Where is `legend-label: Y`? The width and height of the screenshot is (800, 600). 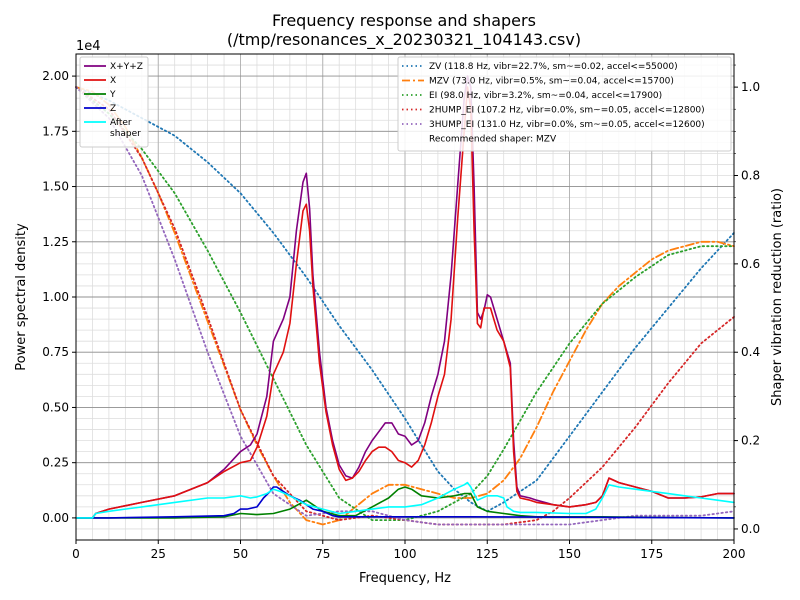
legend-label: Y is located at coordinates (112, 95).